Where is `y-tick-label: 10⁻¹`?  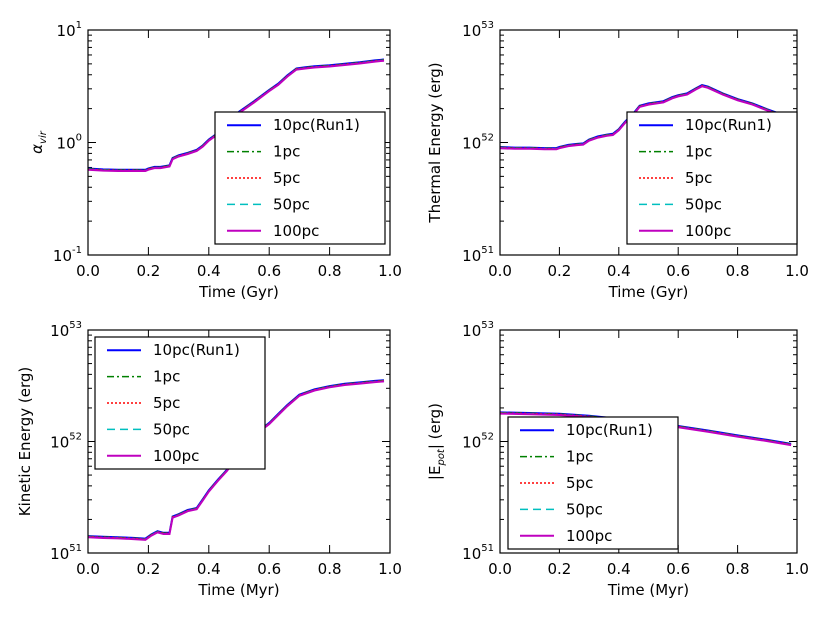 y-tick-label: 10⁻¹ is located at coordinates (67, 255).